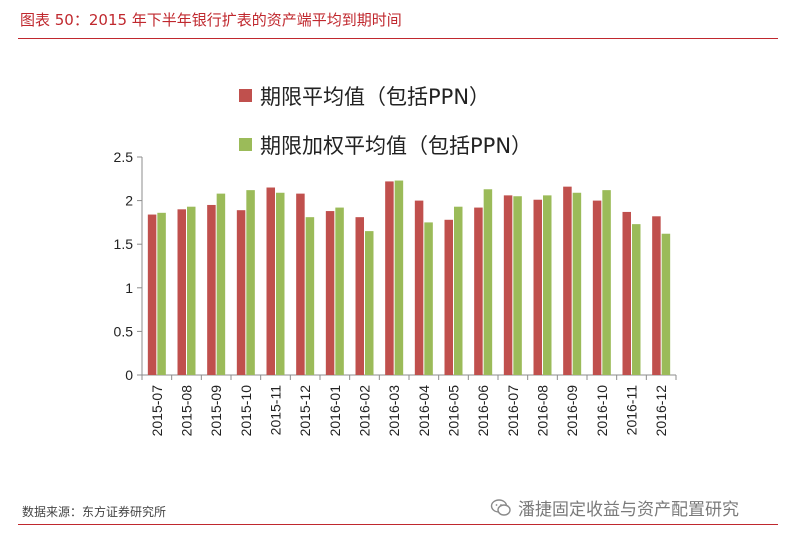 The image size is (786, 538). Describe the element at coordinates (454, 411) in the screenshot. I see `x-tick-label: 2016-05` at that location.